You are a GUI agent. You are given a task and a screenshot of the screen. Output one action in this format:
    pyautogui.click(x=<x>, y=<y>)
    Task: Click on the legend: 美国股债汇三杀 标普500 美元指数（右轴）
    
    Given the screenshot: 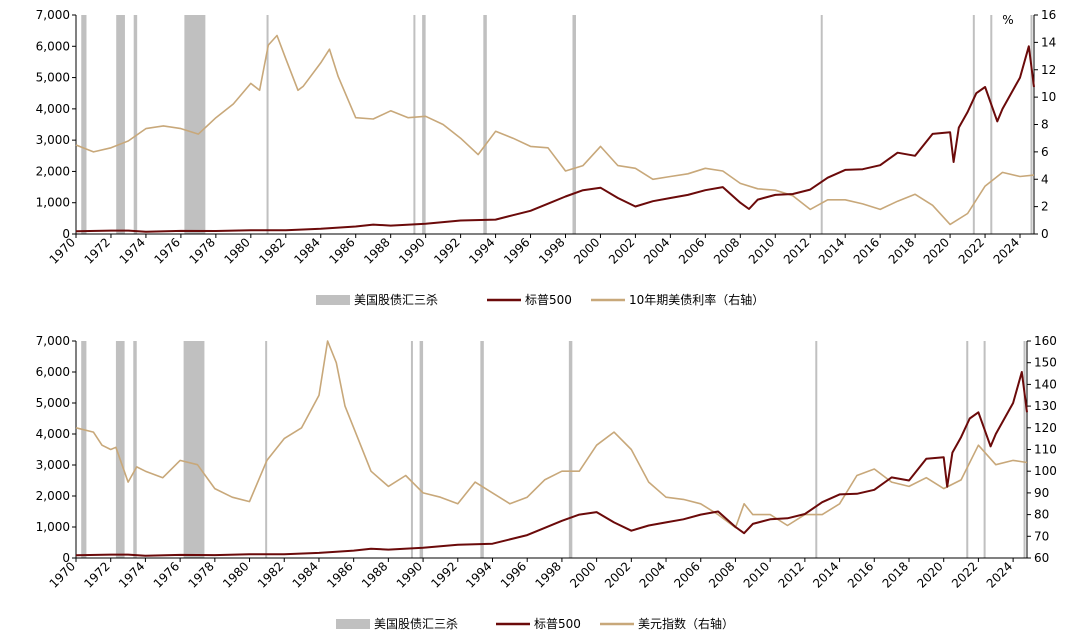 What is the action you would take?
    pyautogui.click(x=535, y=623)
    